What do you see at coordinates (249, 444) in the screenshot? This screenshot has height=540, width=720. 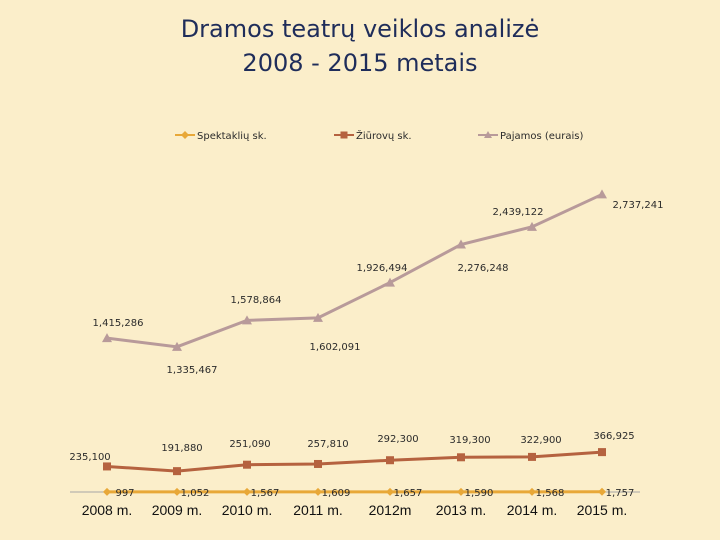 I see `data-label: 251,090` at bounding box center [249, 444].